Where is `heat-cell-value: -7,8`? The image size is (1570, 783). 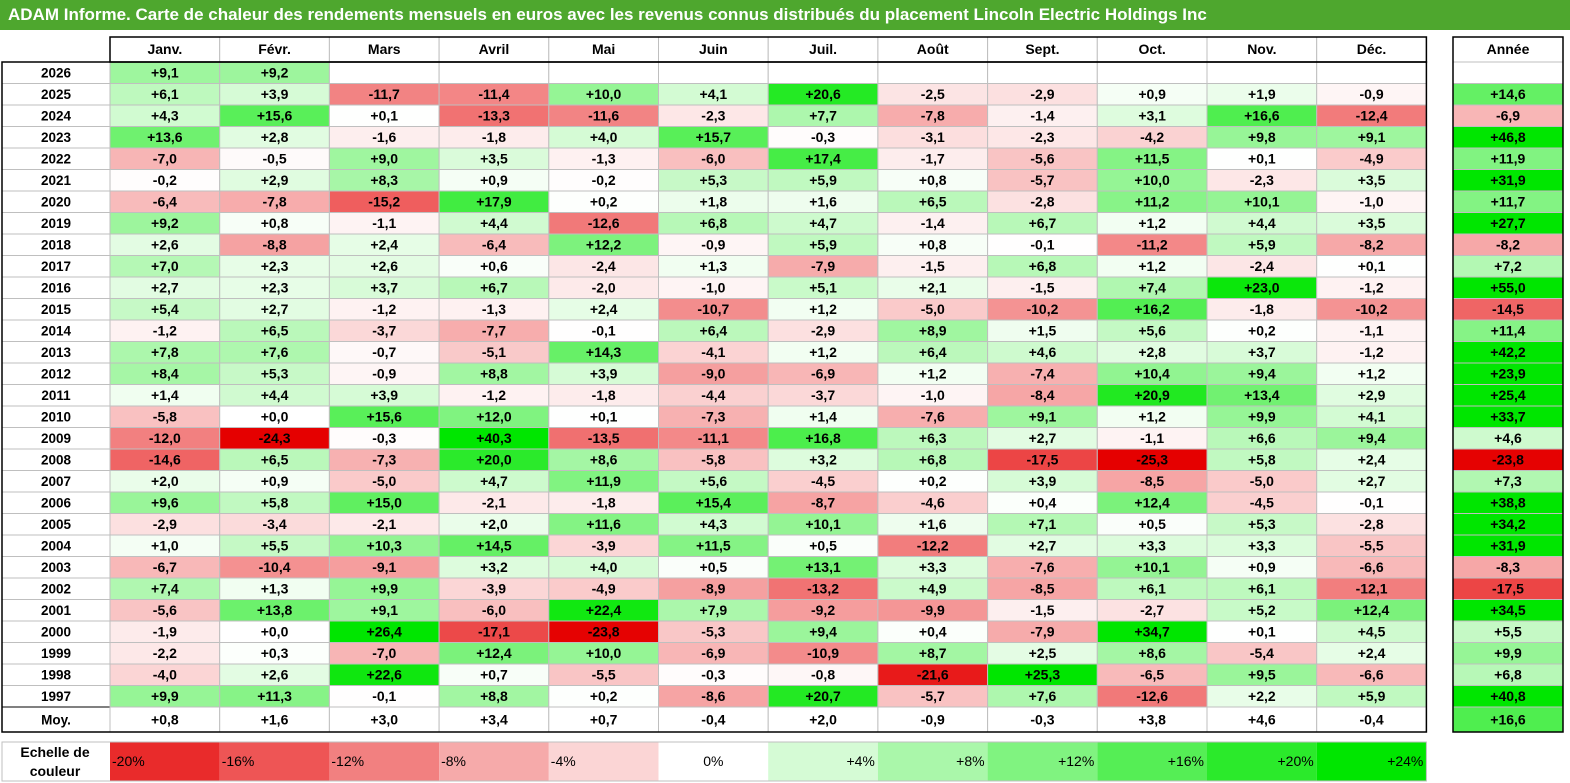 heat-cell-value: -7,8 is located at coordinates (933, 116).